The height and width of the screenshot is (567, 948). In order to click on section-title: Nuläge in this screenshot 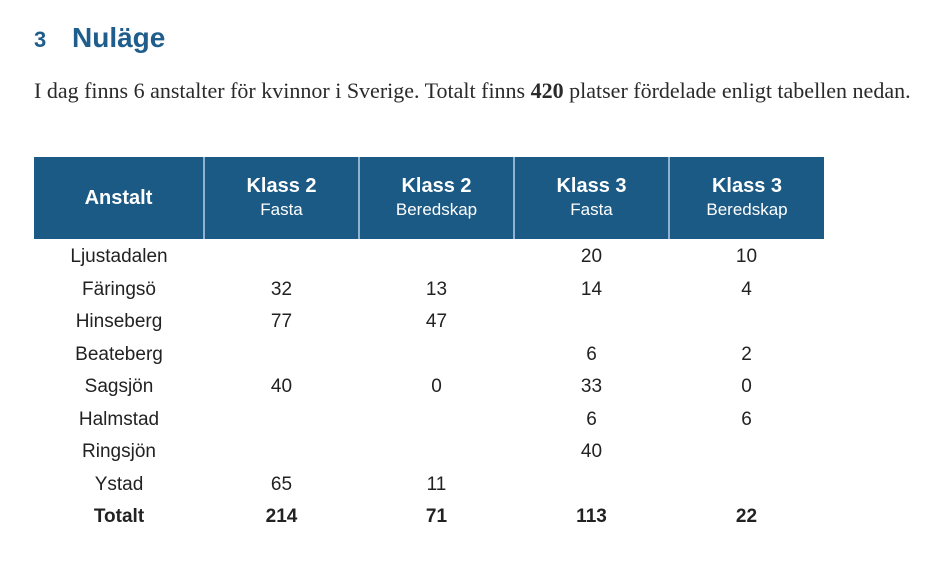, I will do `click(119, 37)`.